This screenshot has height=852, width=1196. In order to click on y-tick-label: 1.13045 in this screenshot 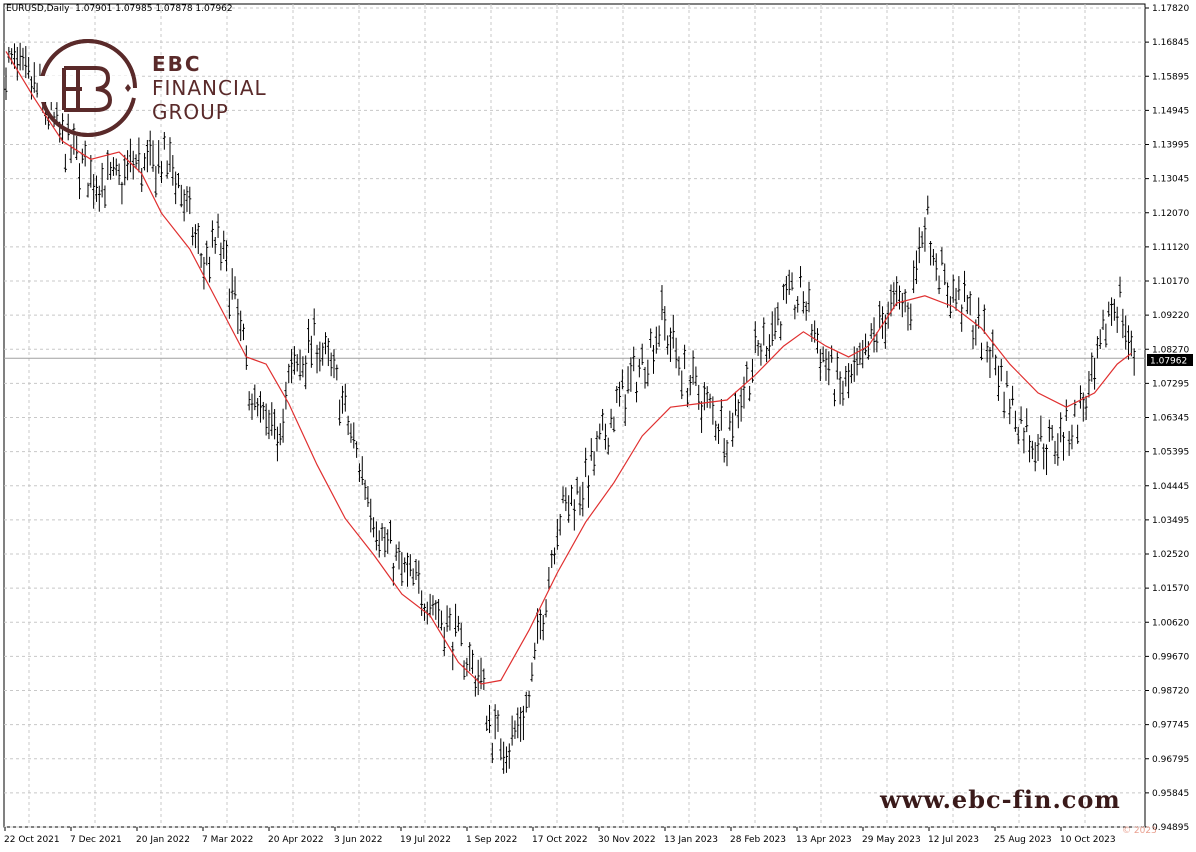, I will do `click(1170, 180)`.